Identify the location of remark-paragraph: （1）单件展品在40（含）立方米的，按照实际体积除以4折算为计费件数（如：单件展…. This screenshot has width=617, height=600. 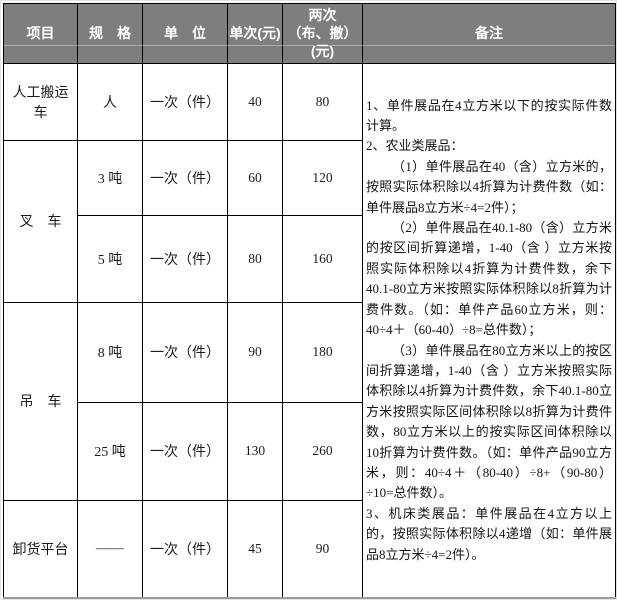
(489, 186).